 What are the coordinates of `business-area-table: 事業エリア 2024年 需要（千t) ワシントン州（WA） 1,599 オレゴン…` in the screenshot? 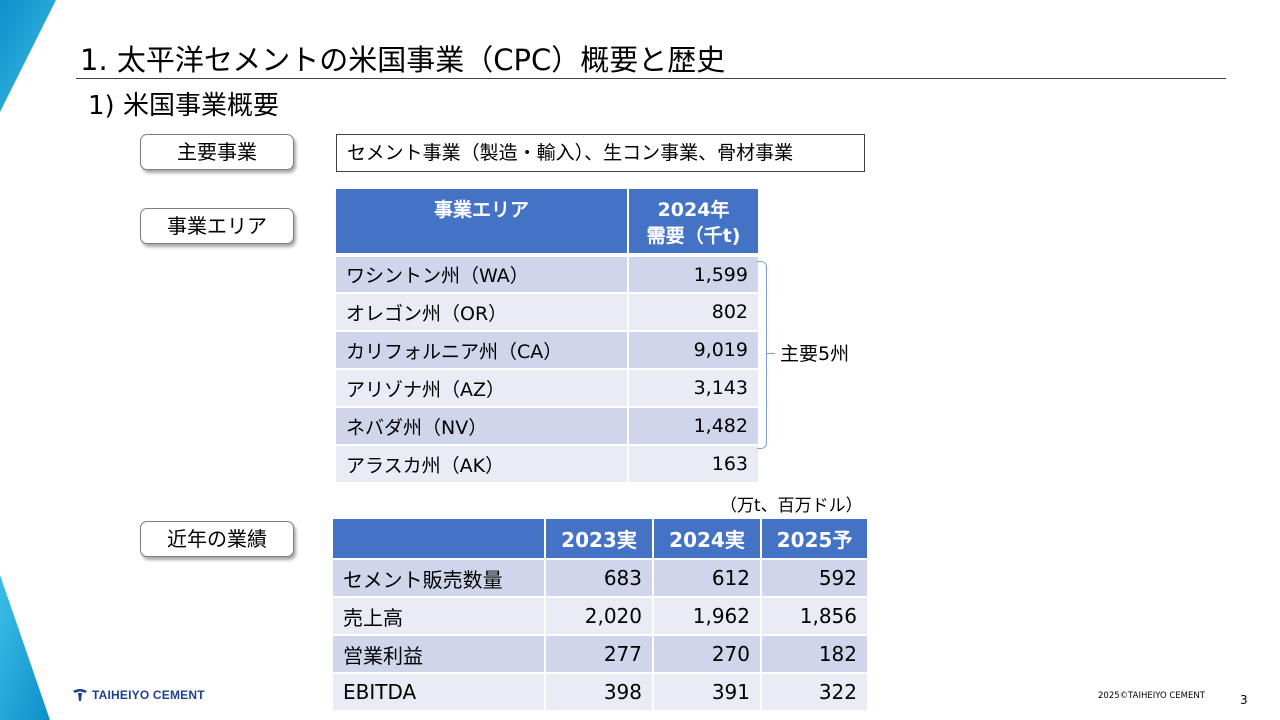 It's located at (547, 336).